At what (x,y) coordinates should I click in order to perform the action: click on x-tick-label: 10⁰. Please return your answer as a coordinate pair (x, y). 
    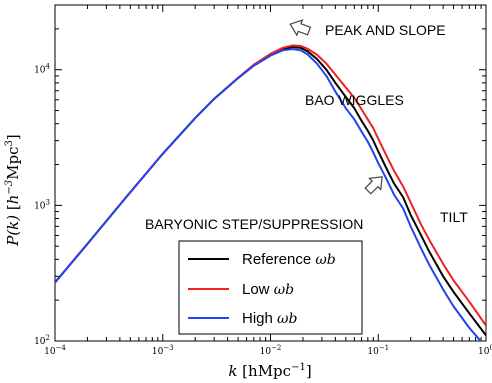
    Looking at the image, I should click on (485, 350).